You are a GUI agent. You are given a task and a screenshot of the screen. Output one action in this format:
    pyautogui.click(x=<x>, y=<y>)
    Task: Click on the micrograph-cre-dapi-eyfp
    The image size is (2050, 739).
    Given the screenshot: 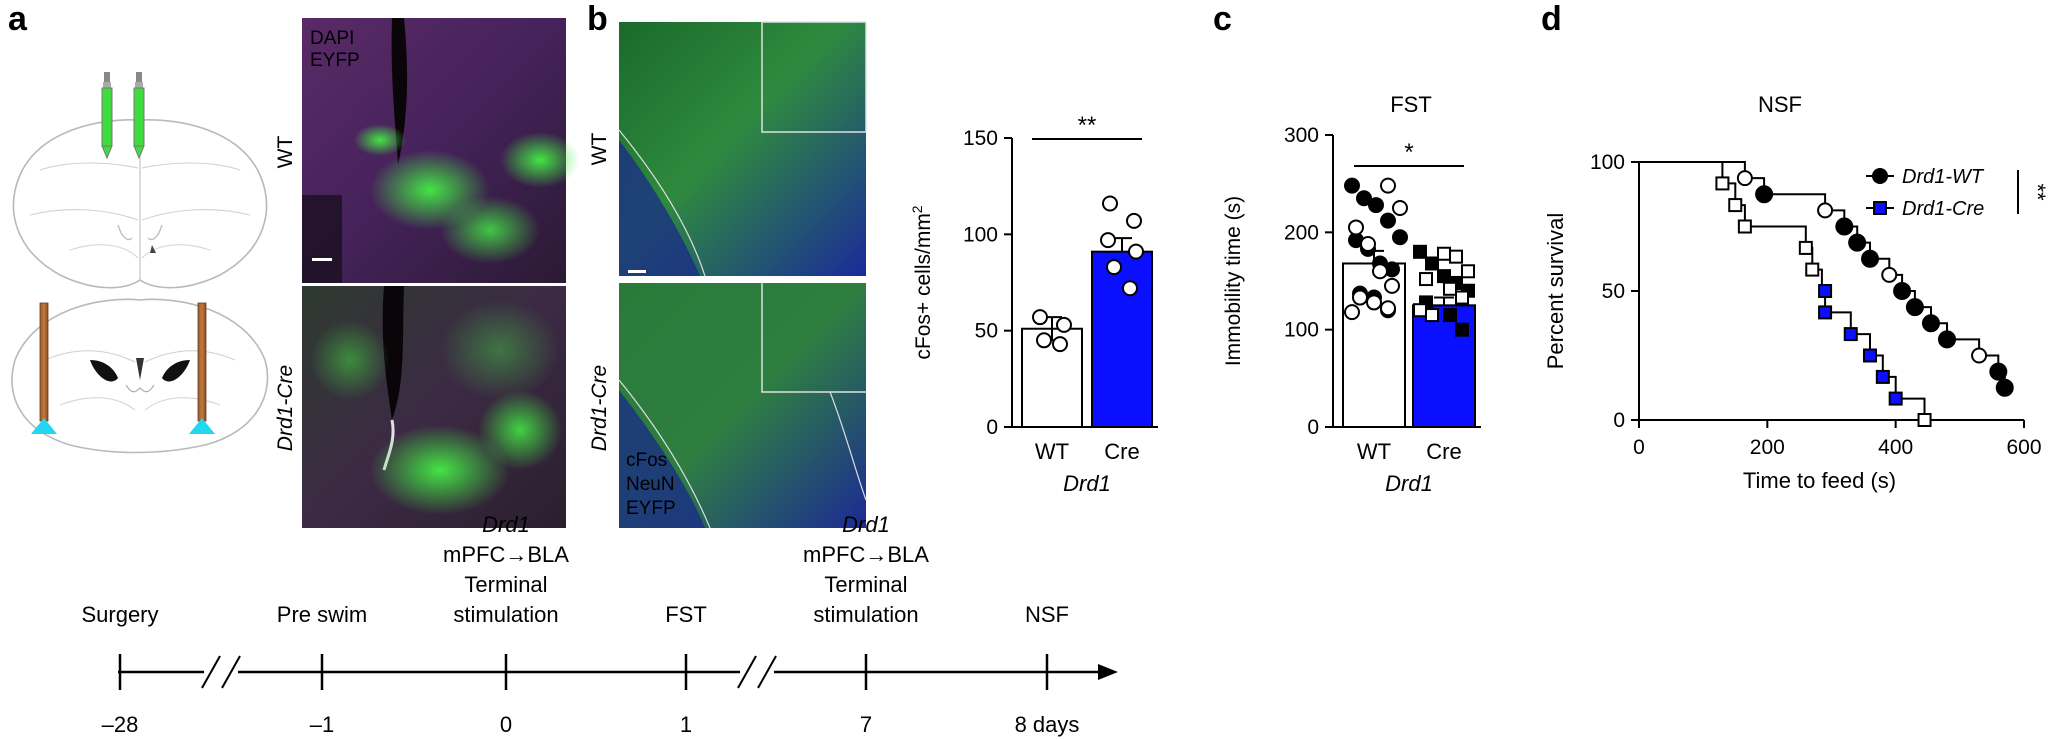 What is the action you would take?
    pyautogui.click(x=434, y=407)
    